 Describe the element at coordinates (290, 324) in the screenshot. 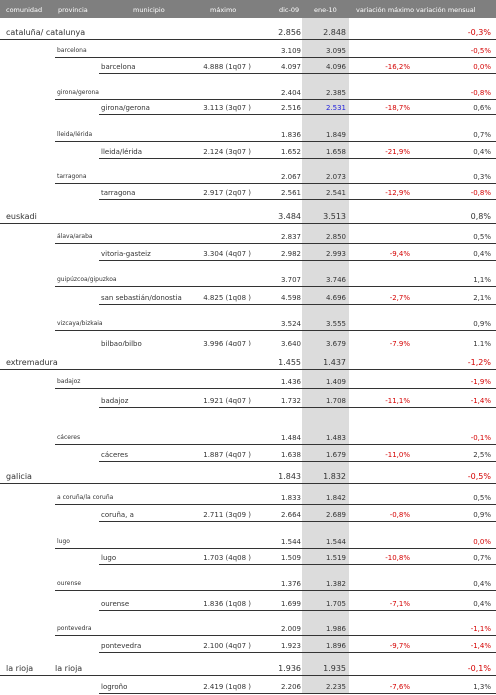

I see `cell-dic: 3.524` at that location.